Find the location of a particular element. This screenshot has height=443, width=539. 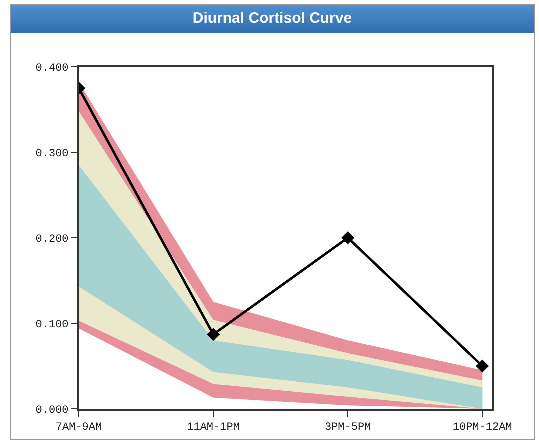

y-tick-label: 0.000 is located at coordinates (52, 410).